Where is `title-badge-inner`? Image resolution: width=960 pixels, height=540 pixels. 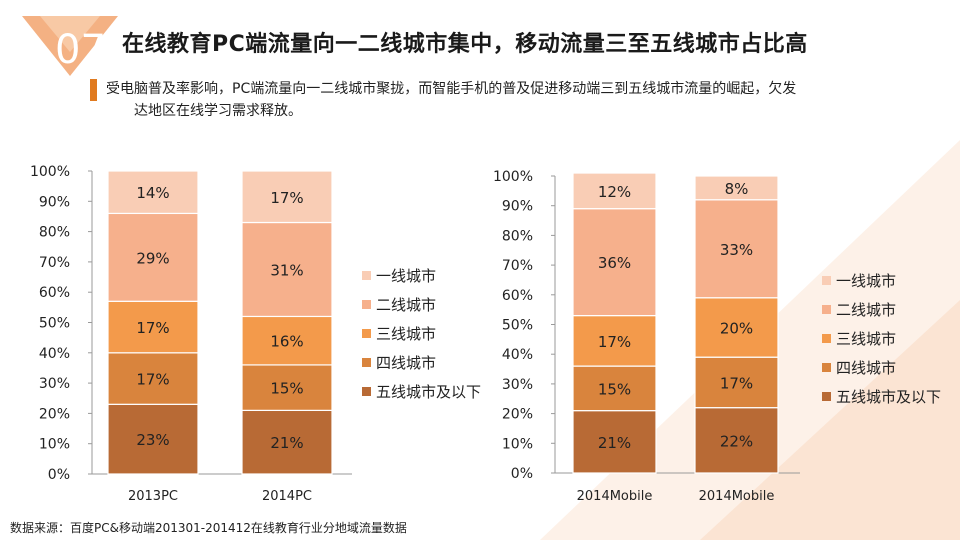
title-badge-inner is located at coordinates (70, 34).